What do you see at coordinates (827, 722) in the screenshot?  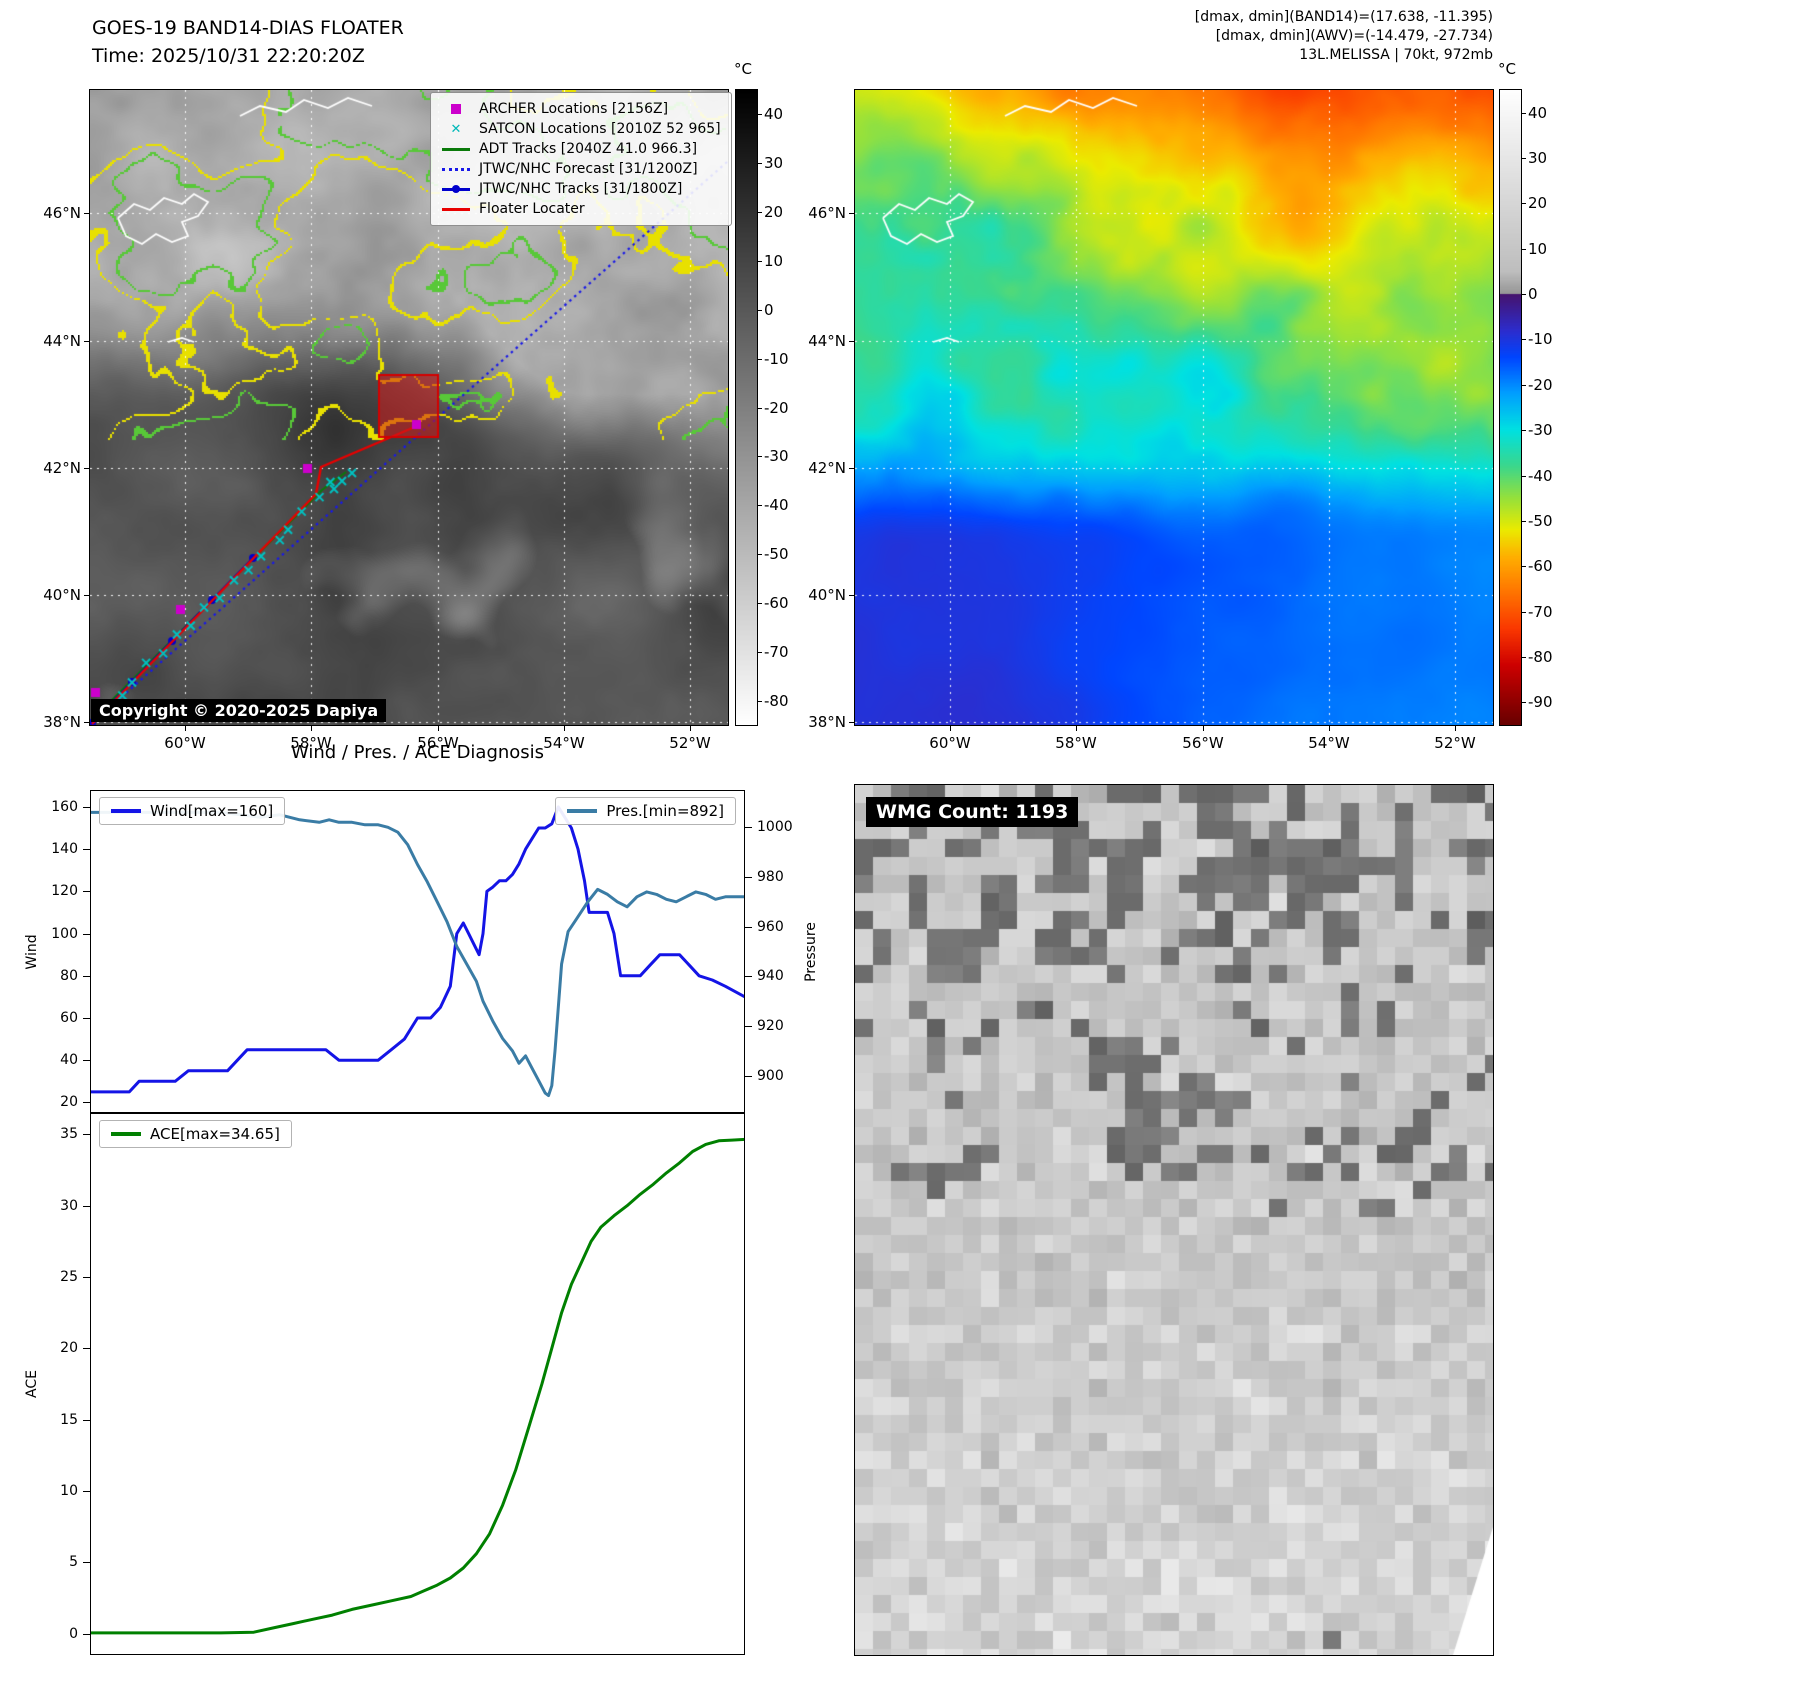 I see `lat-tick-label: 38°N` at bounding box center [827, 722].